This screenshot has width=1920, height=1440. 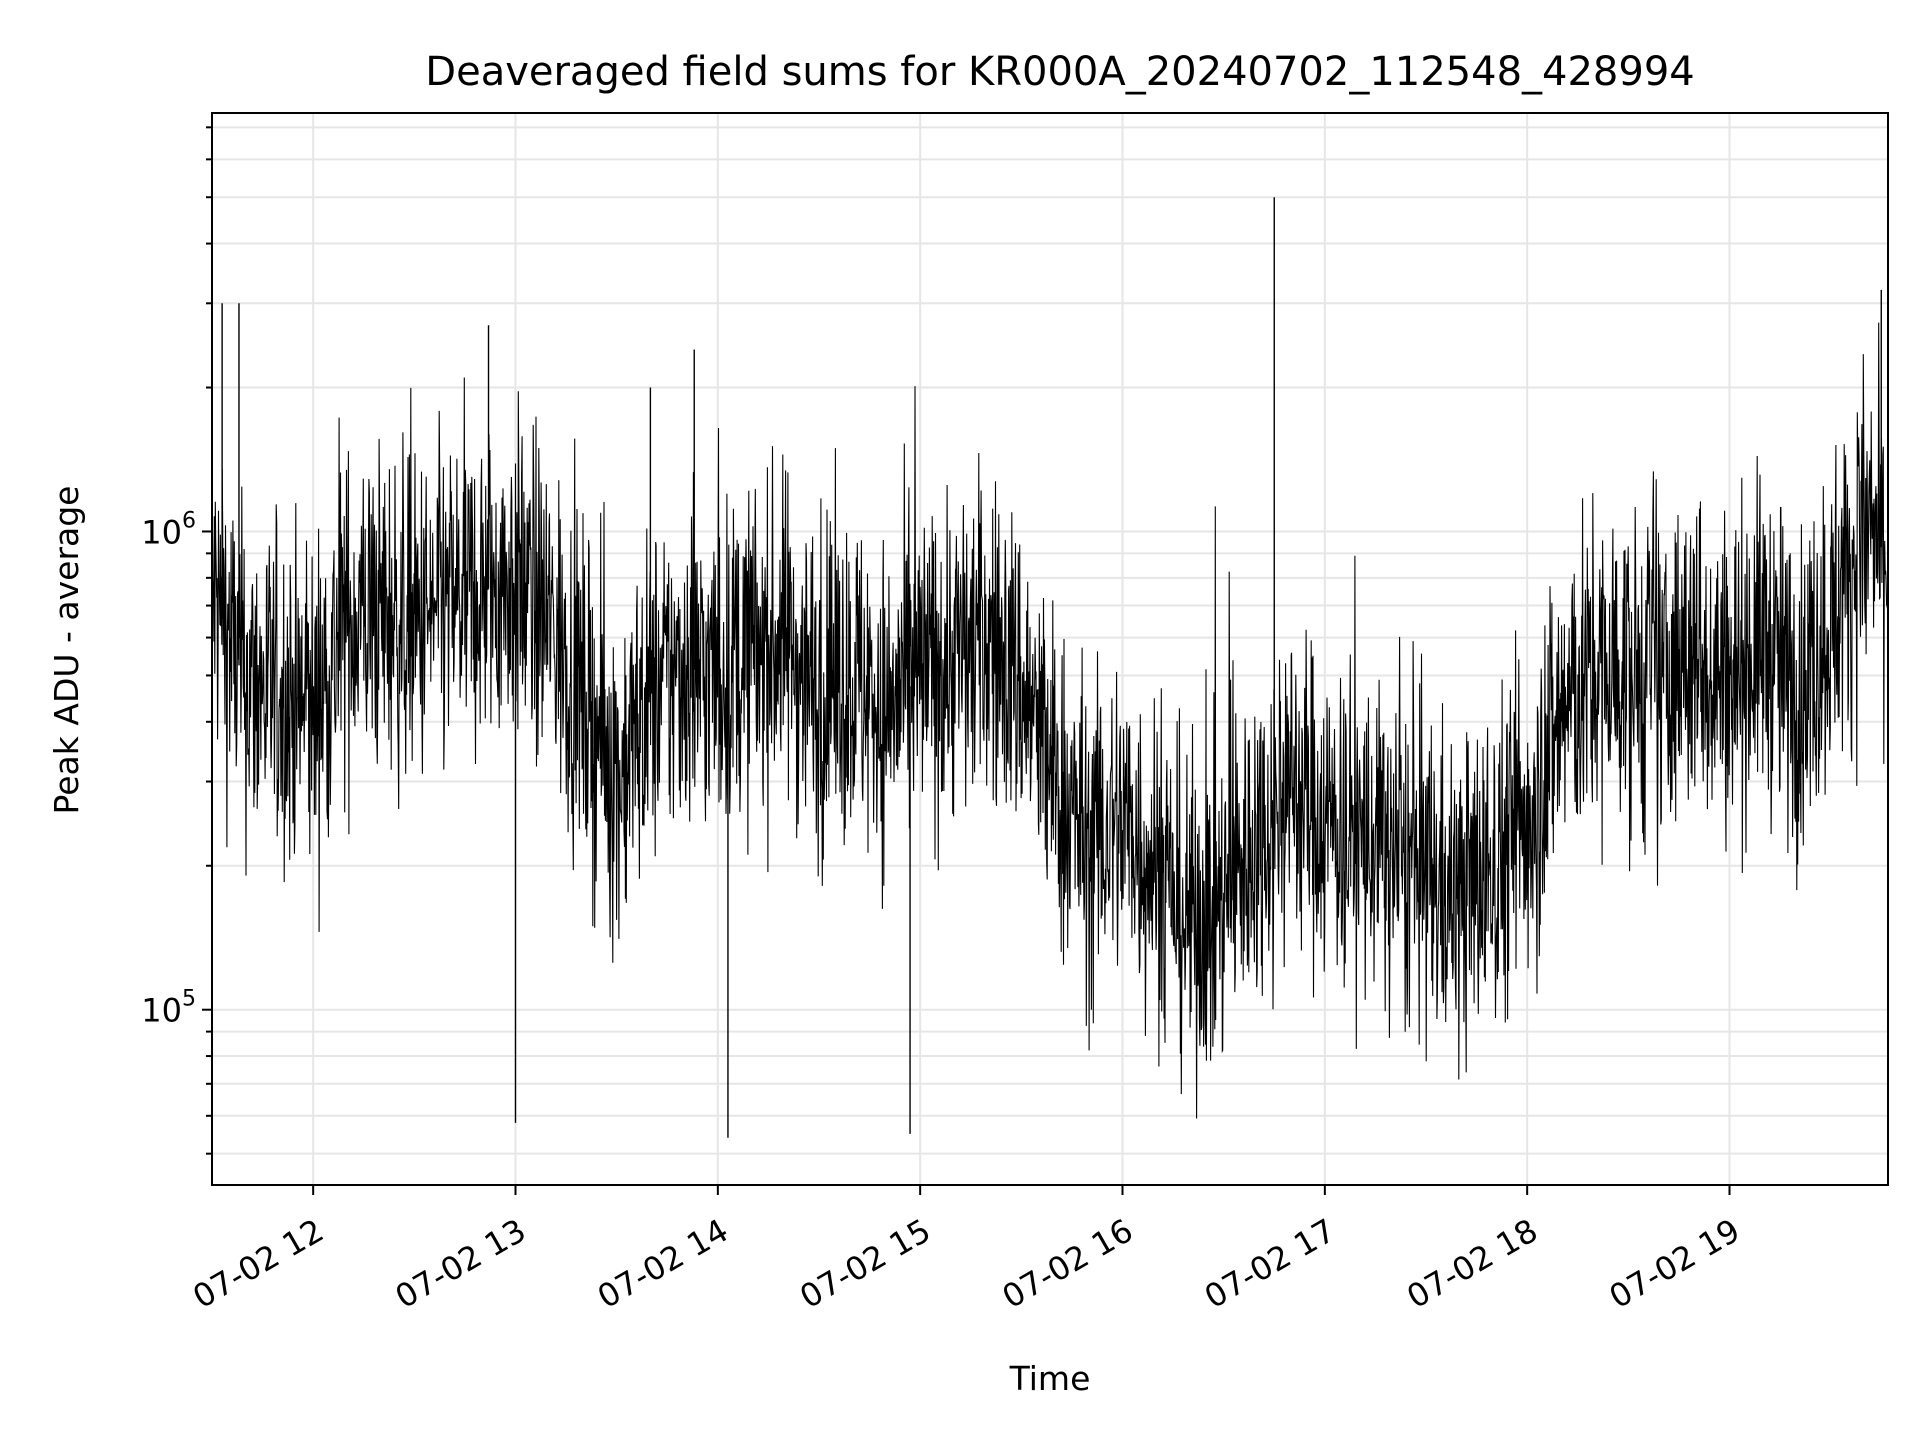 What do you see at coordinates (1068, 1263) in the screenshot?
I see `x-tick-label: 07-02 16` at bounding box center [1068, 1263].